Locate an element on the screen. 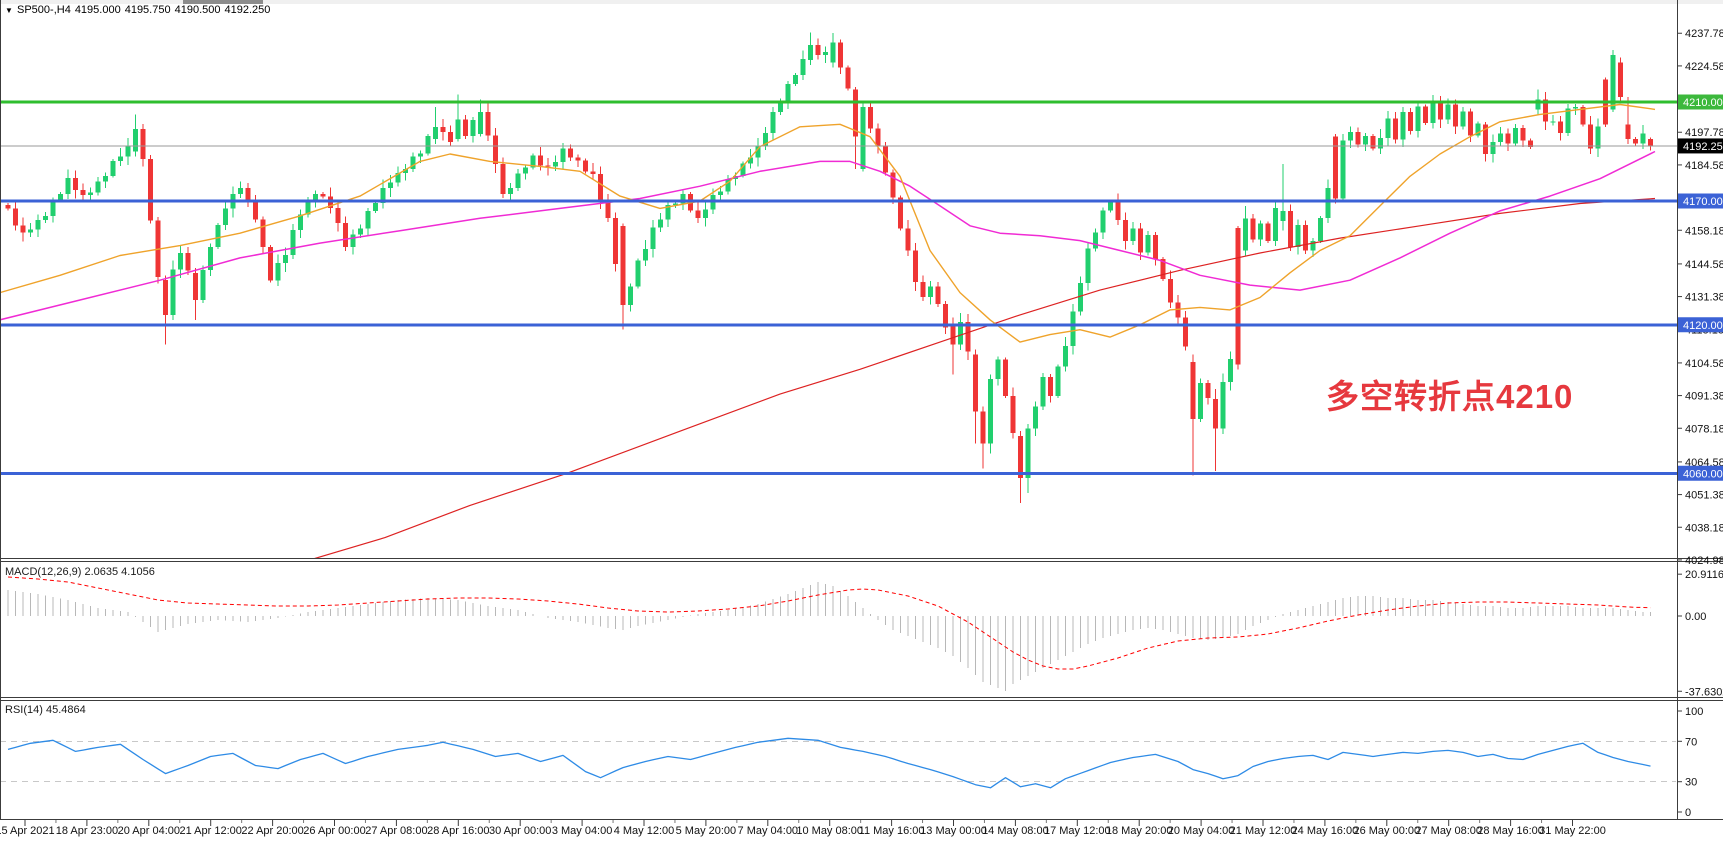 The image size is (1723, 841). time-axis-label: 27 May 08:00 is located at coordinates (1448, 831).